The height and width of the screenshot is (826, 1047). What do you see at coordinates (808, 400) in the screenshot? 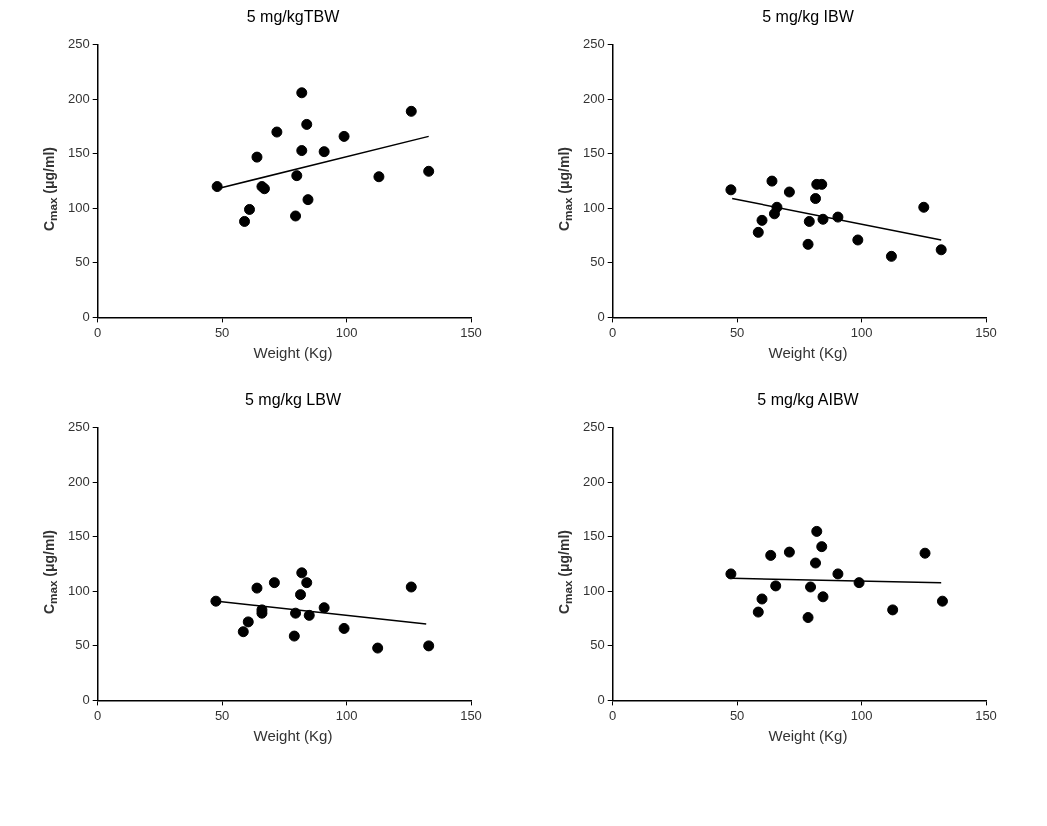
I see `chart-title: 5 mg/kg AIBW` at bounding box center [808, 400].